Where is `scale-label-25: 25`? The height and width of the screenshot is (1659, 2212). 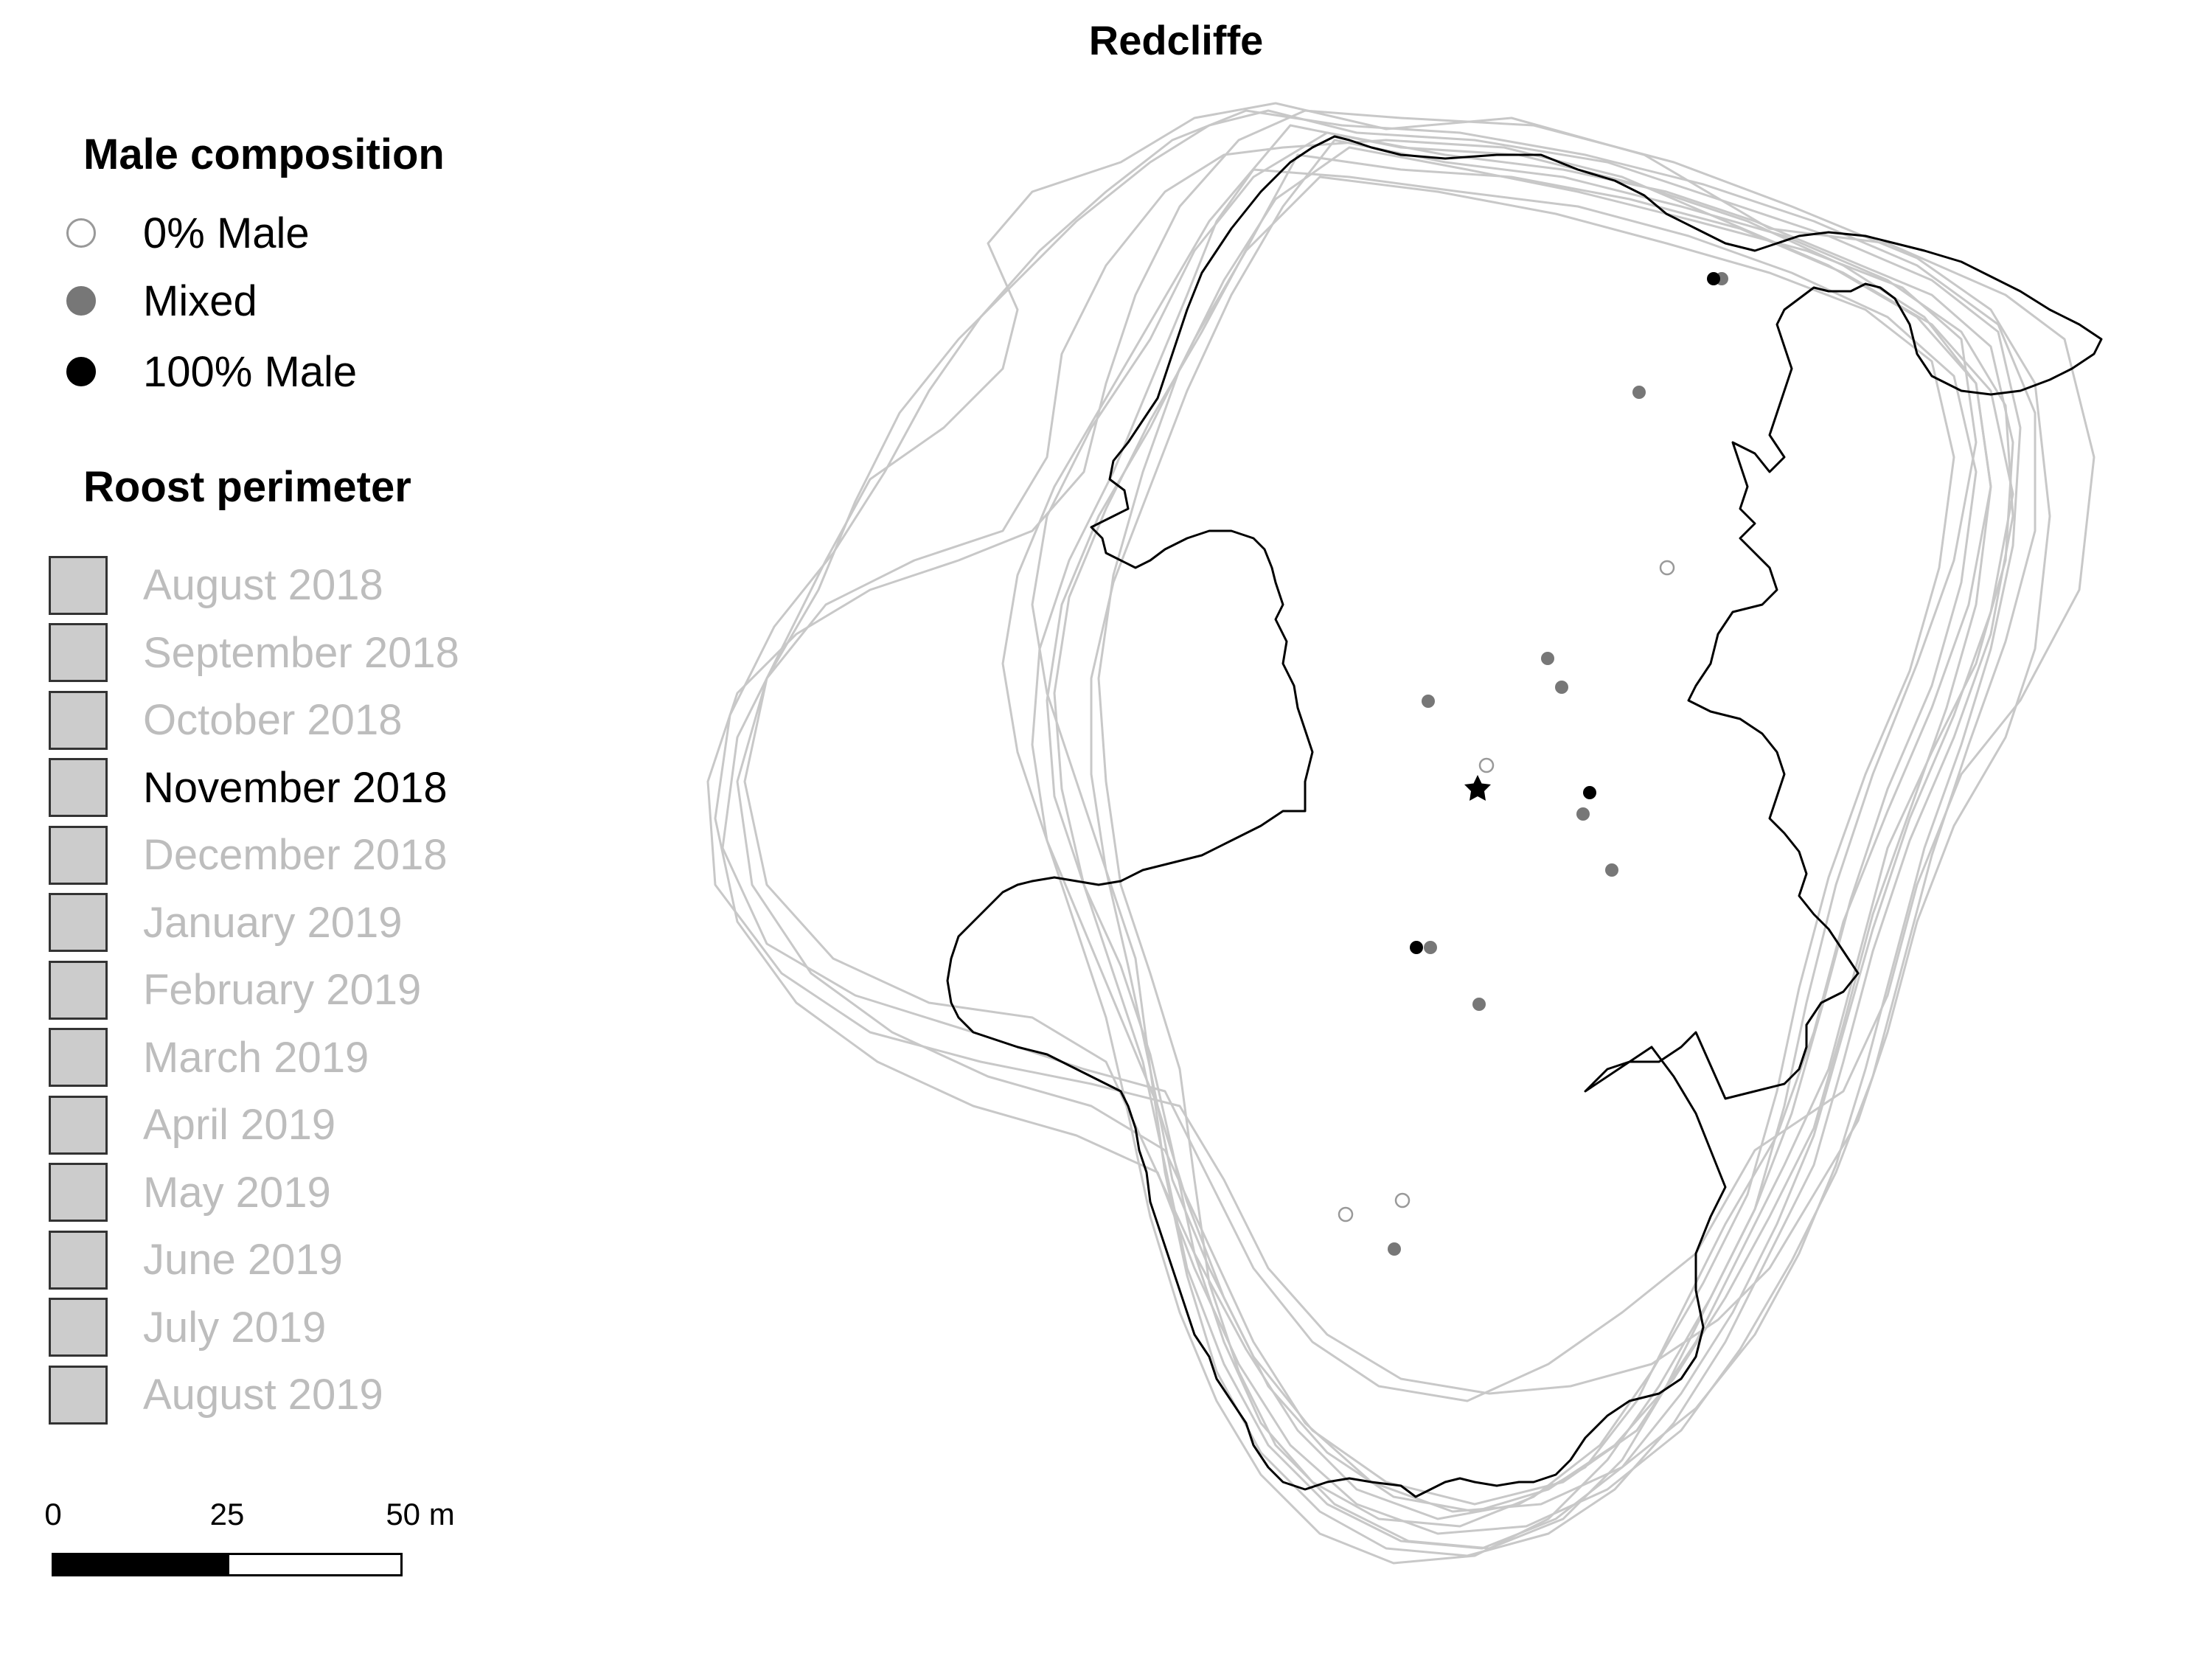
scale-label-25: 25 is located at coordinates (227, 1514).